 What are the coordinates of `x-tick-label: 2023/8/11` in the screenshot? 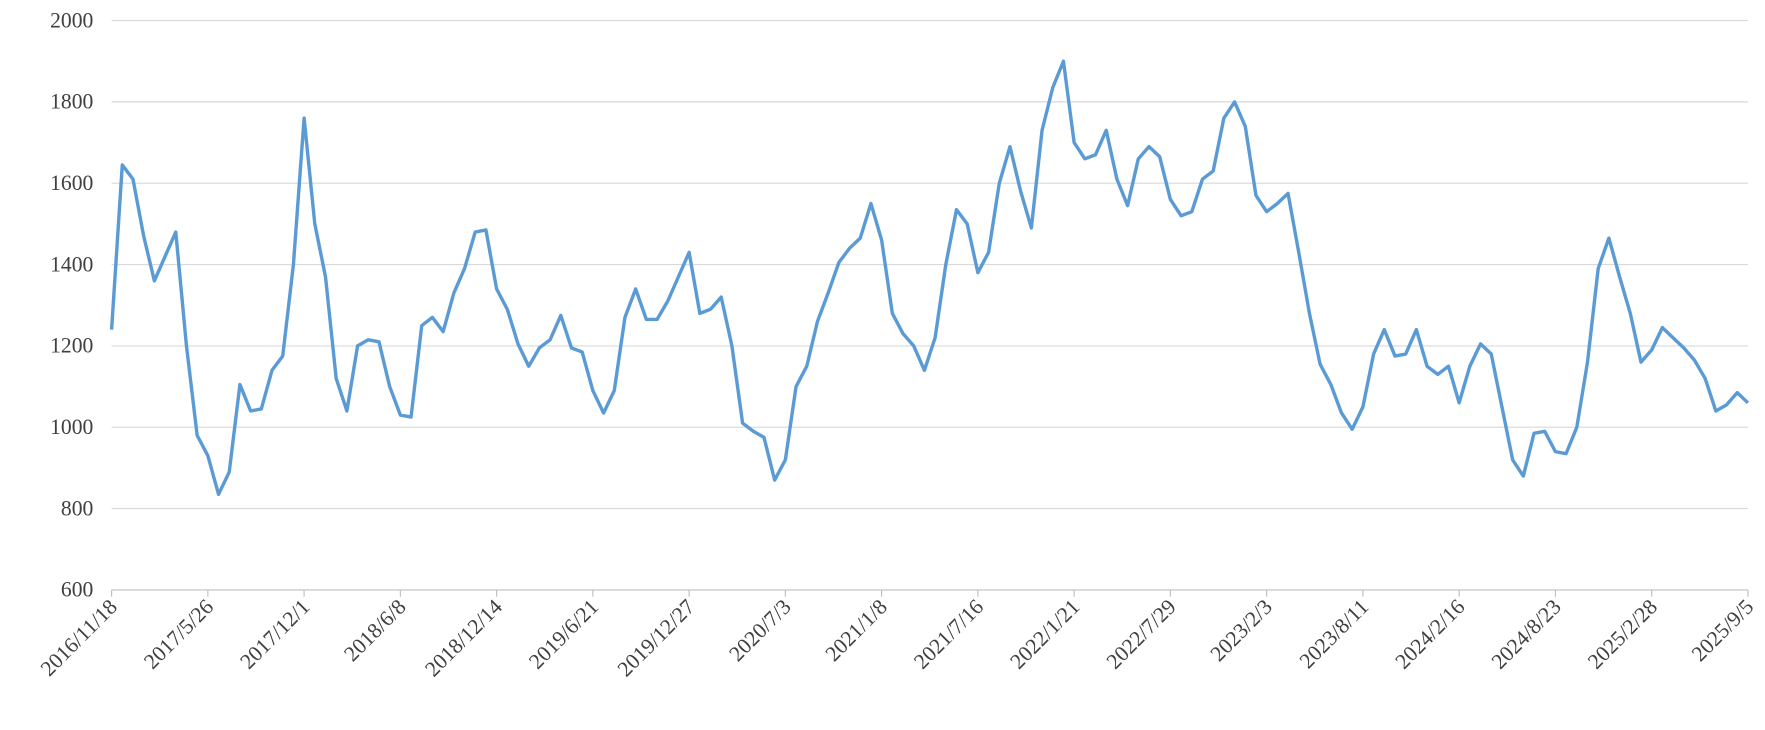 It's located at (1334, 634).